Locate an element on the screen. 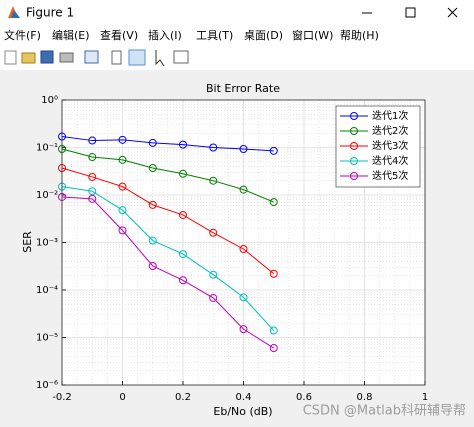 The image size is (474, 427). close-button is located at coordinates (452, 12).